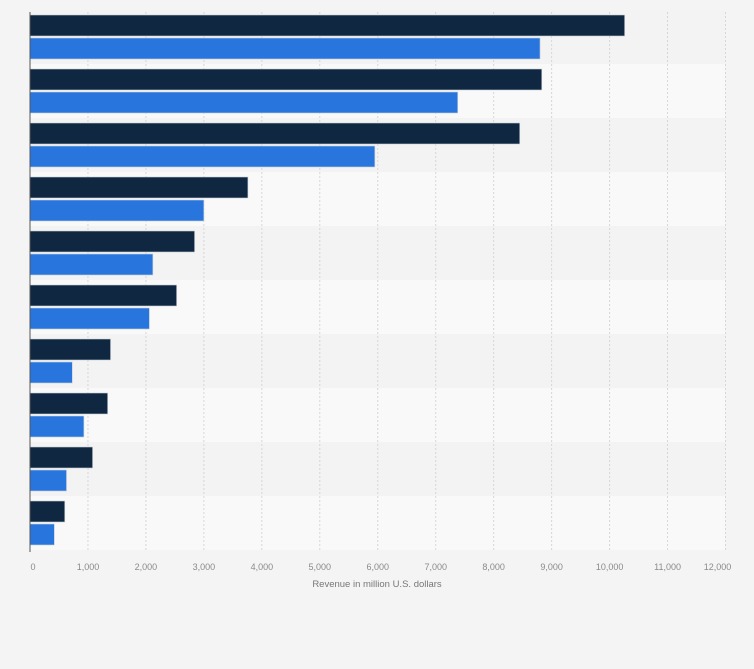 The image size is (754, 669). What do you see at coordinates (610, 567) in the screenshot?
I see `x-tick-label: 10,000` at bounding box center [610, 567].